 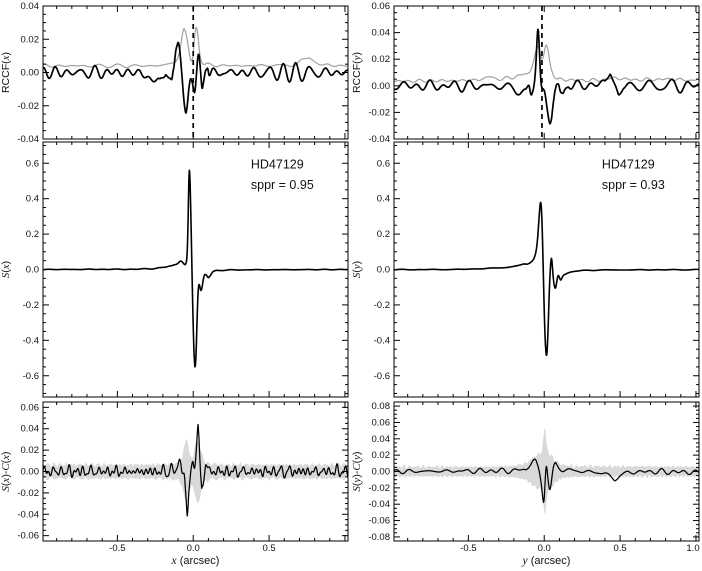 What do you see at coordinates (381, 406) in the screenshot?
I see `y-tick-label: 0.08` at bounding box center [381, 406].